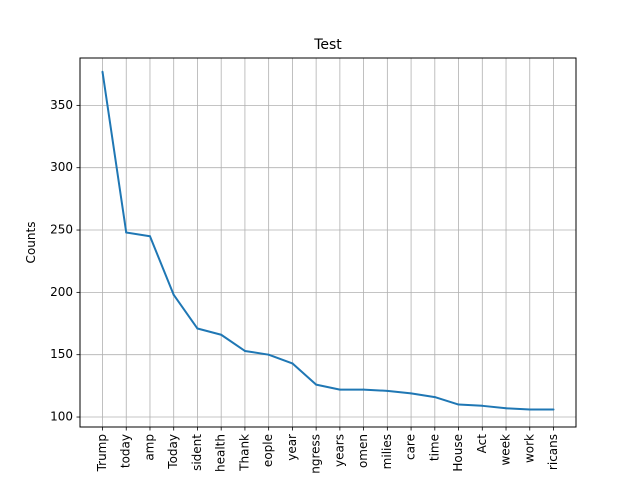 This screenshot has height=480, width=640. Describe the element at coordinates (65, 261) in the screenshot. I see `y-axis: 100 150 200 250 300 350` at that location.